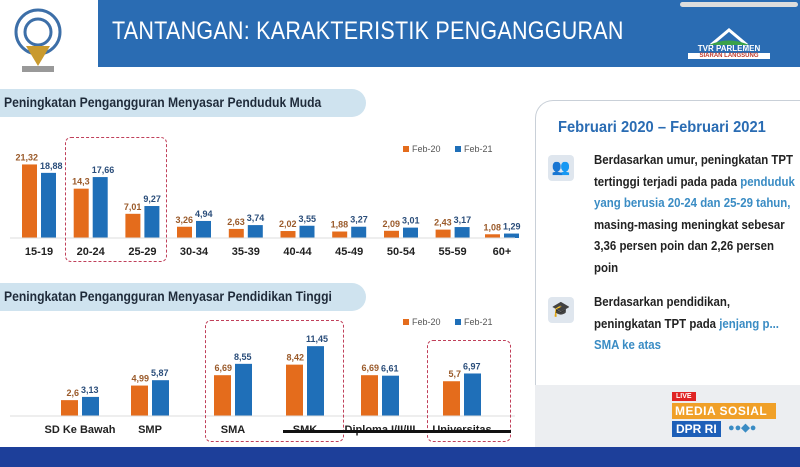 The width and height of the screenshot is (800, 467). Describe the element at coordinates (236, 222) in the screenshot. I see `data-label: 2,63` at that location.